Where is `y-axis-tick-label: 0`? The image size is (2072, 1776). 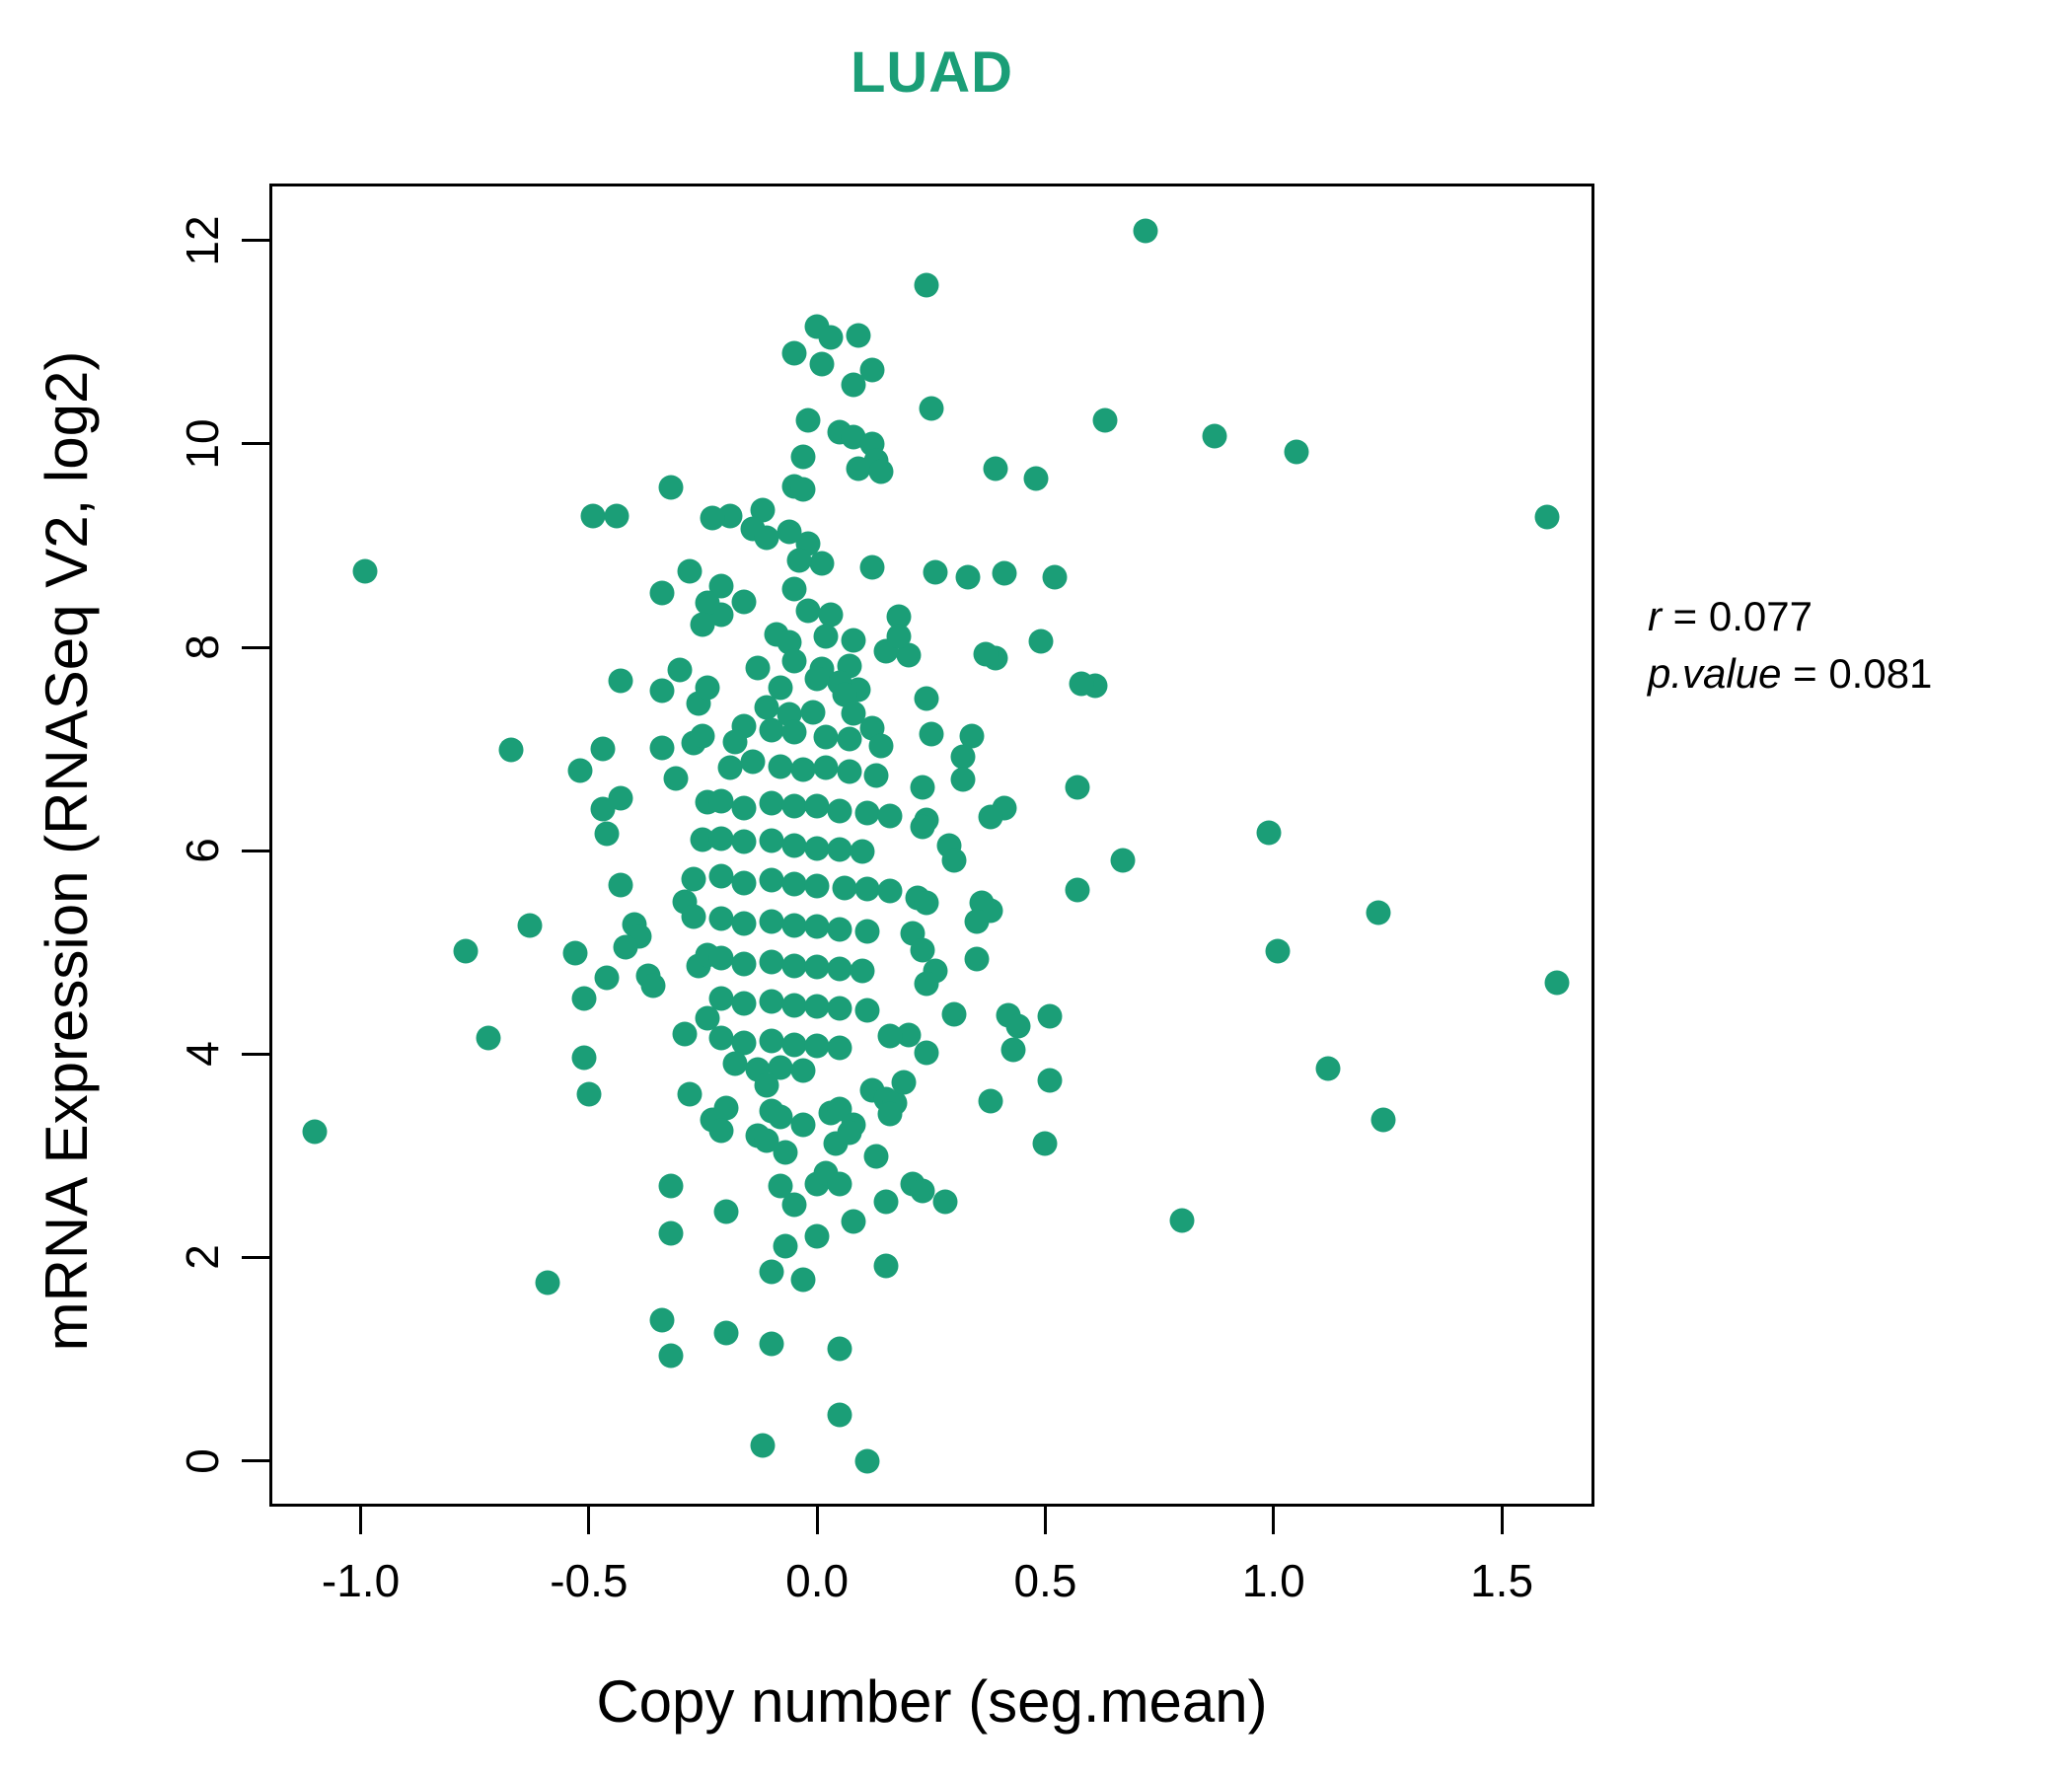 y-axis-tick-label: 0 is located at coordinates (203, 1461).